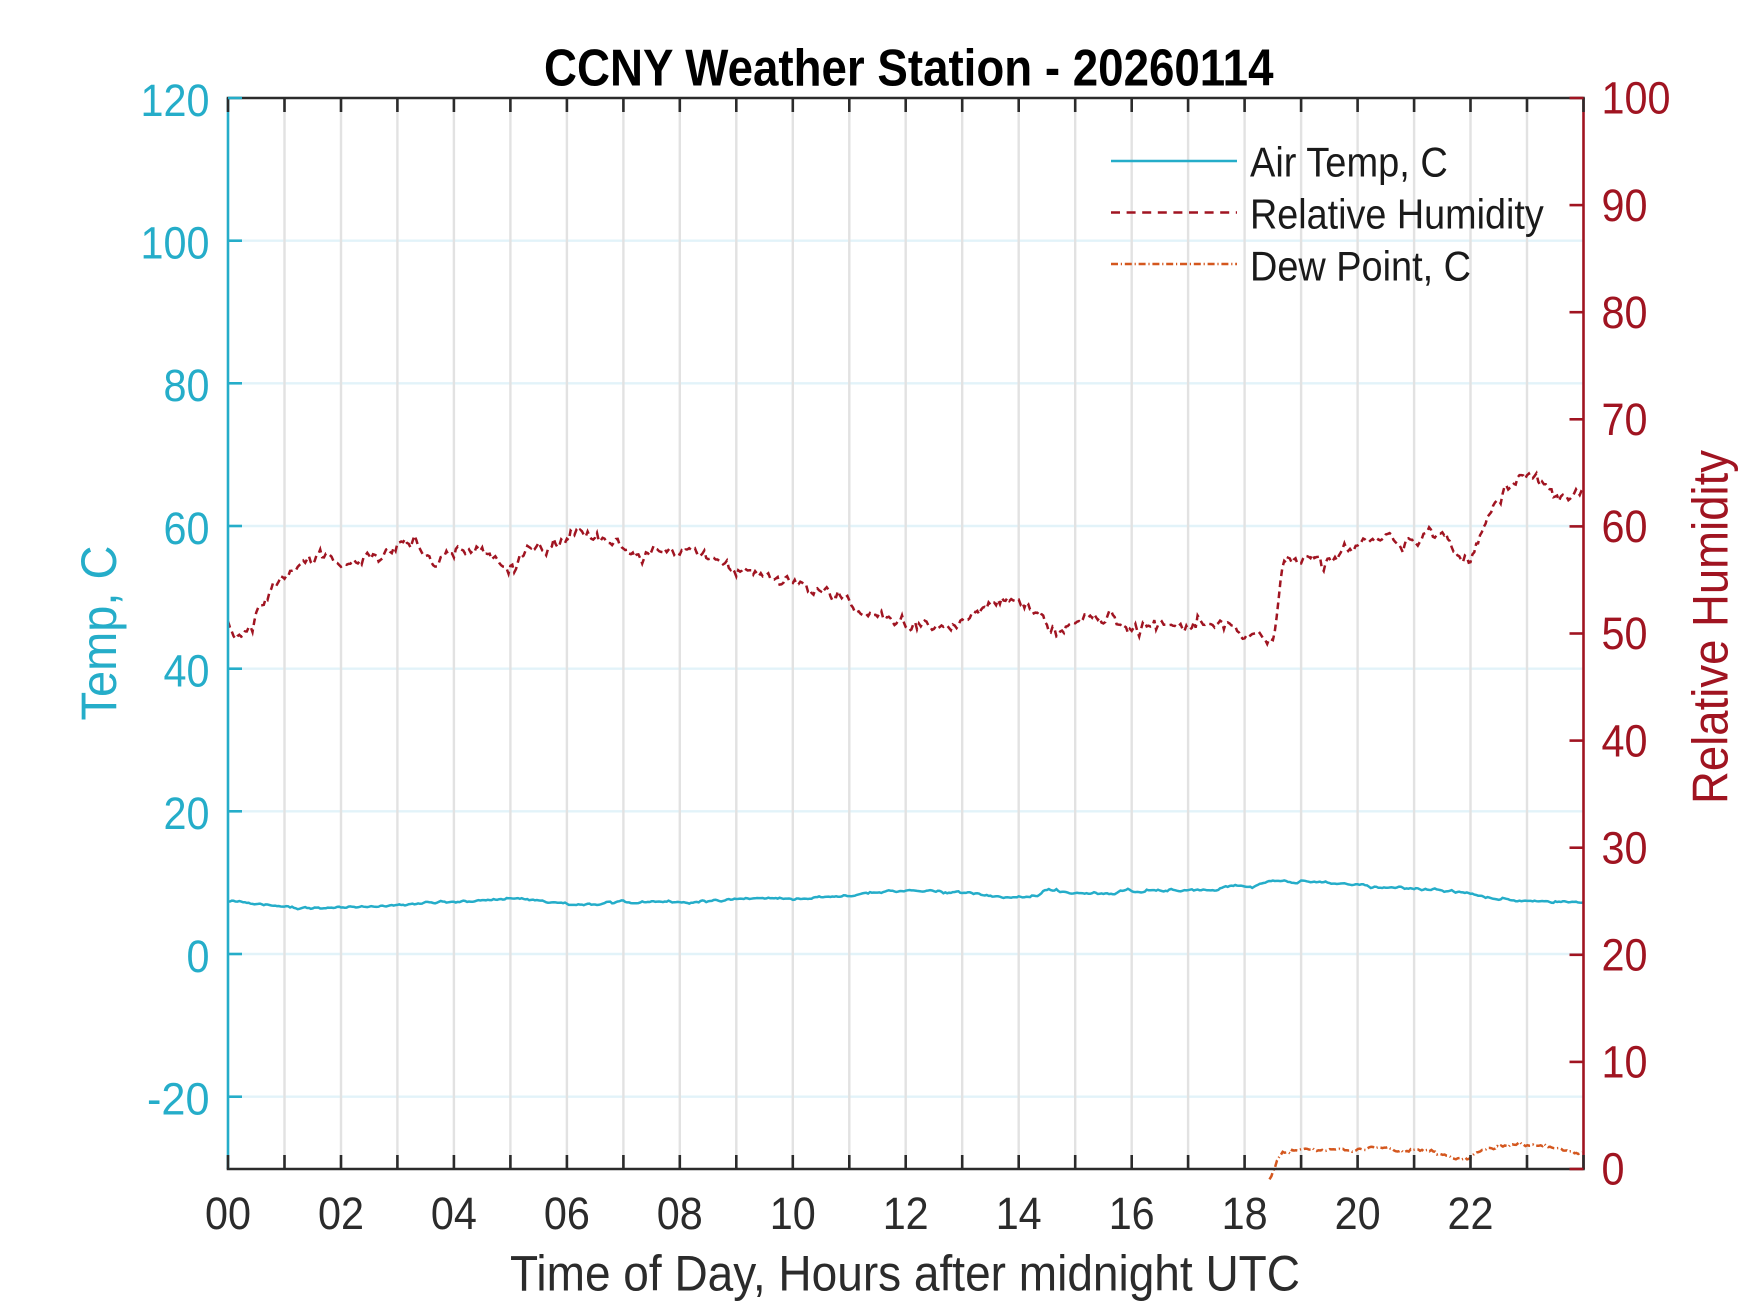  What do you see at coordinates (909, 69) in the screenshot?
I see `svg-text:CCNY Weather Station - 2026011: CCNY Weather Station - 20260114` at bounding box center [909, 69].